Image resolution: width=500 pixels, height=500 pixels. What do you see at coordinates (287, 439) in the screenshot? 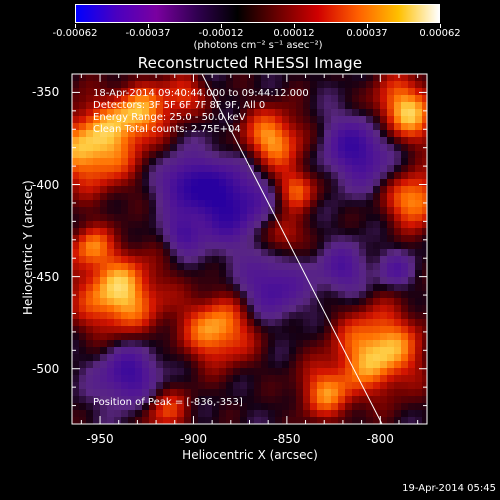
I see `x-tick-label: -850` at bounding box center [287, 439].